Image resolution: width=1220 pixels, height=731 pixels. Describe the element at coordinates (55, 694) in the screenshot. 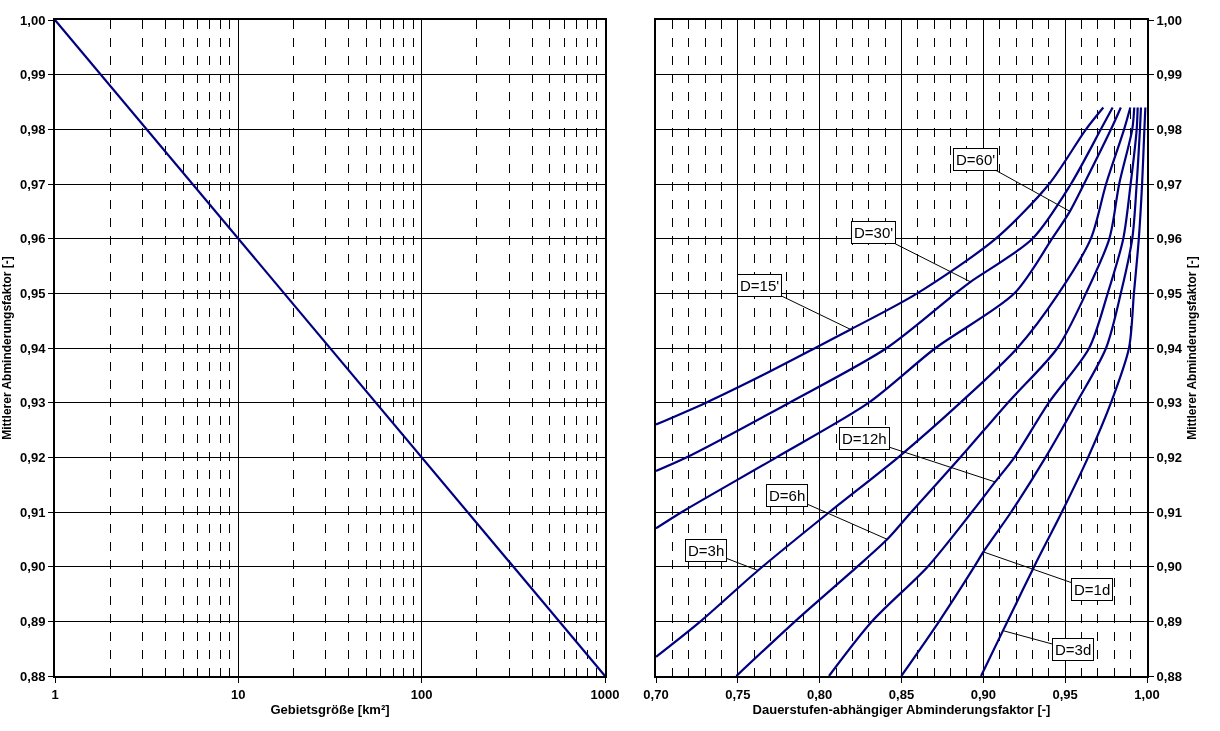

I see `x-tick-label: 1` at that location.